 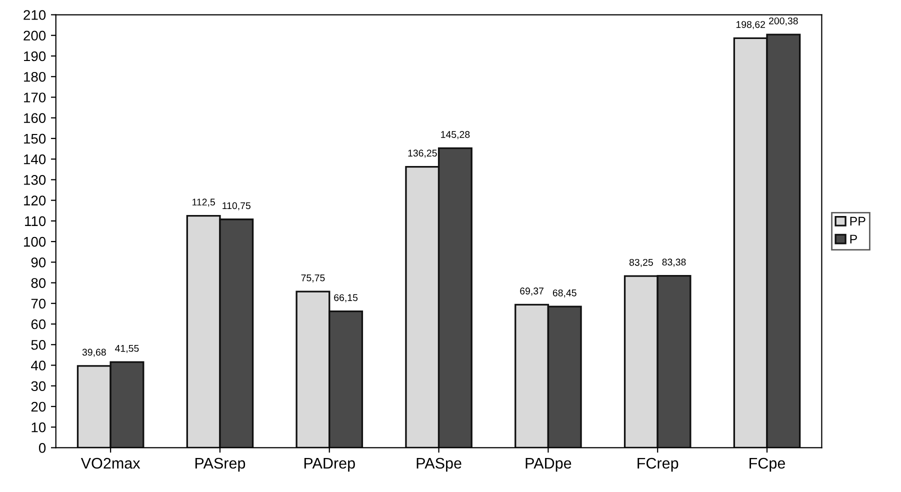 What do you see at coordinates (564, 293) in the screenshot?
I see `data-label: 68,45` at bounding box center [564, 293].